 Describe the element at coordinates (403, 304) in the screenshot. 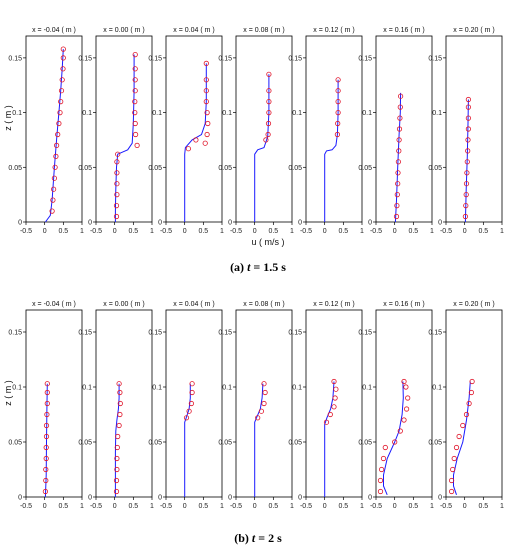

I see `panel-title: x = 0.16 ( m )` at that location.